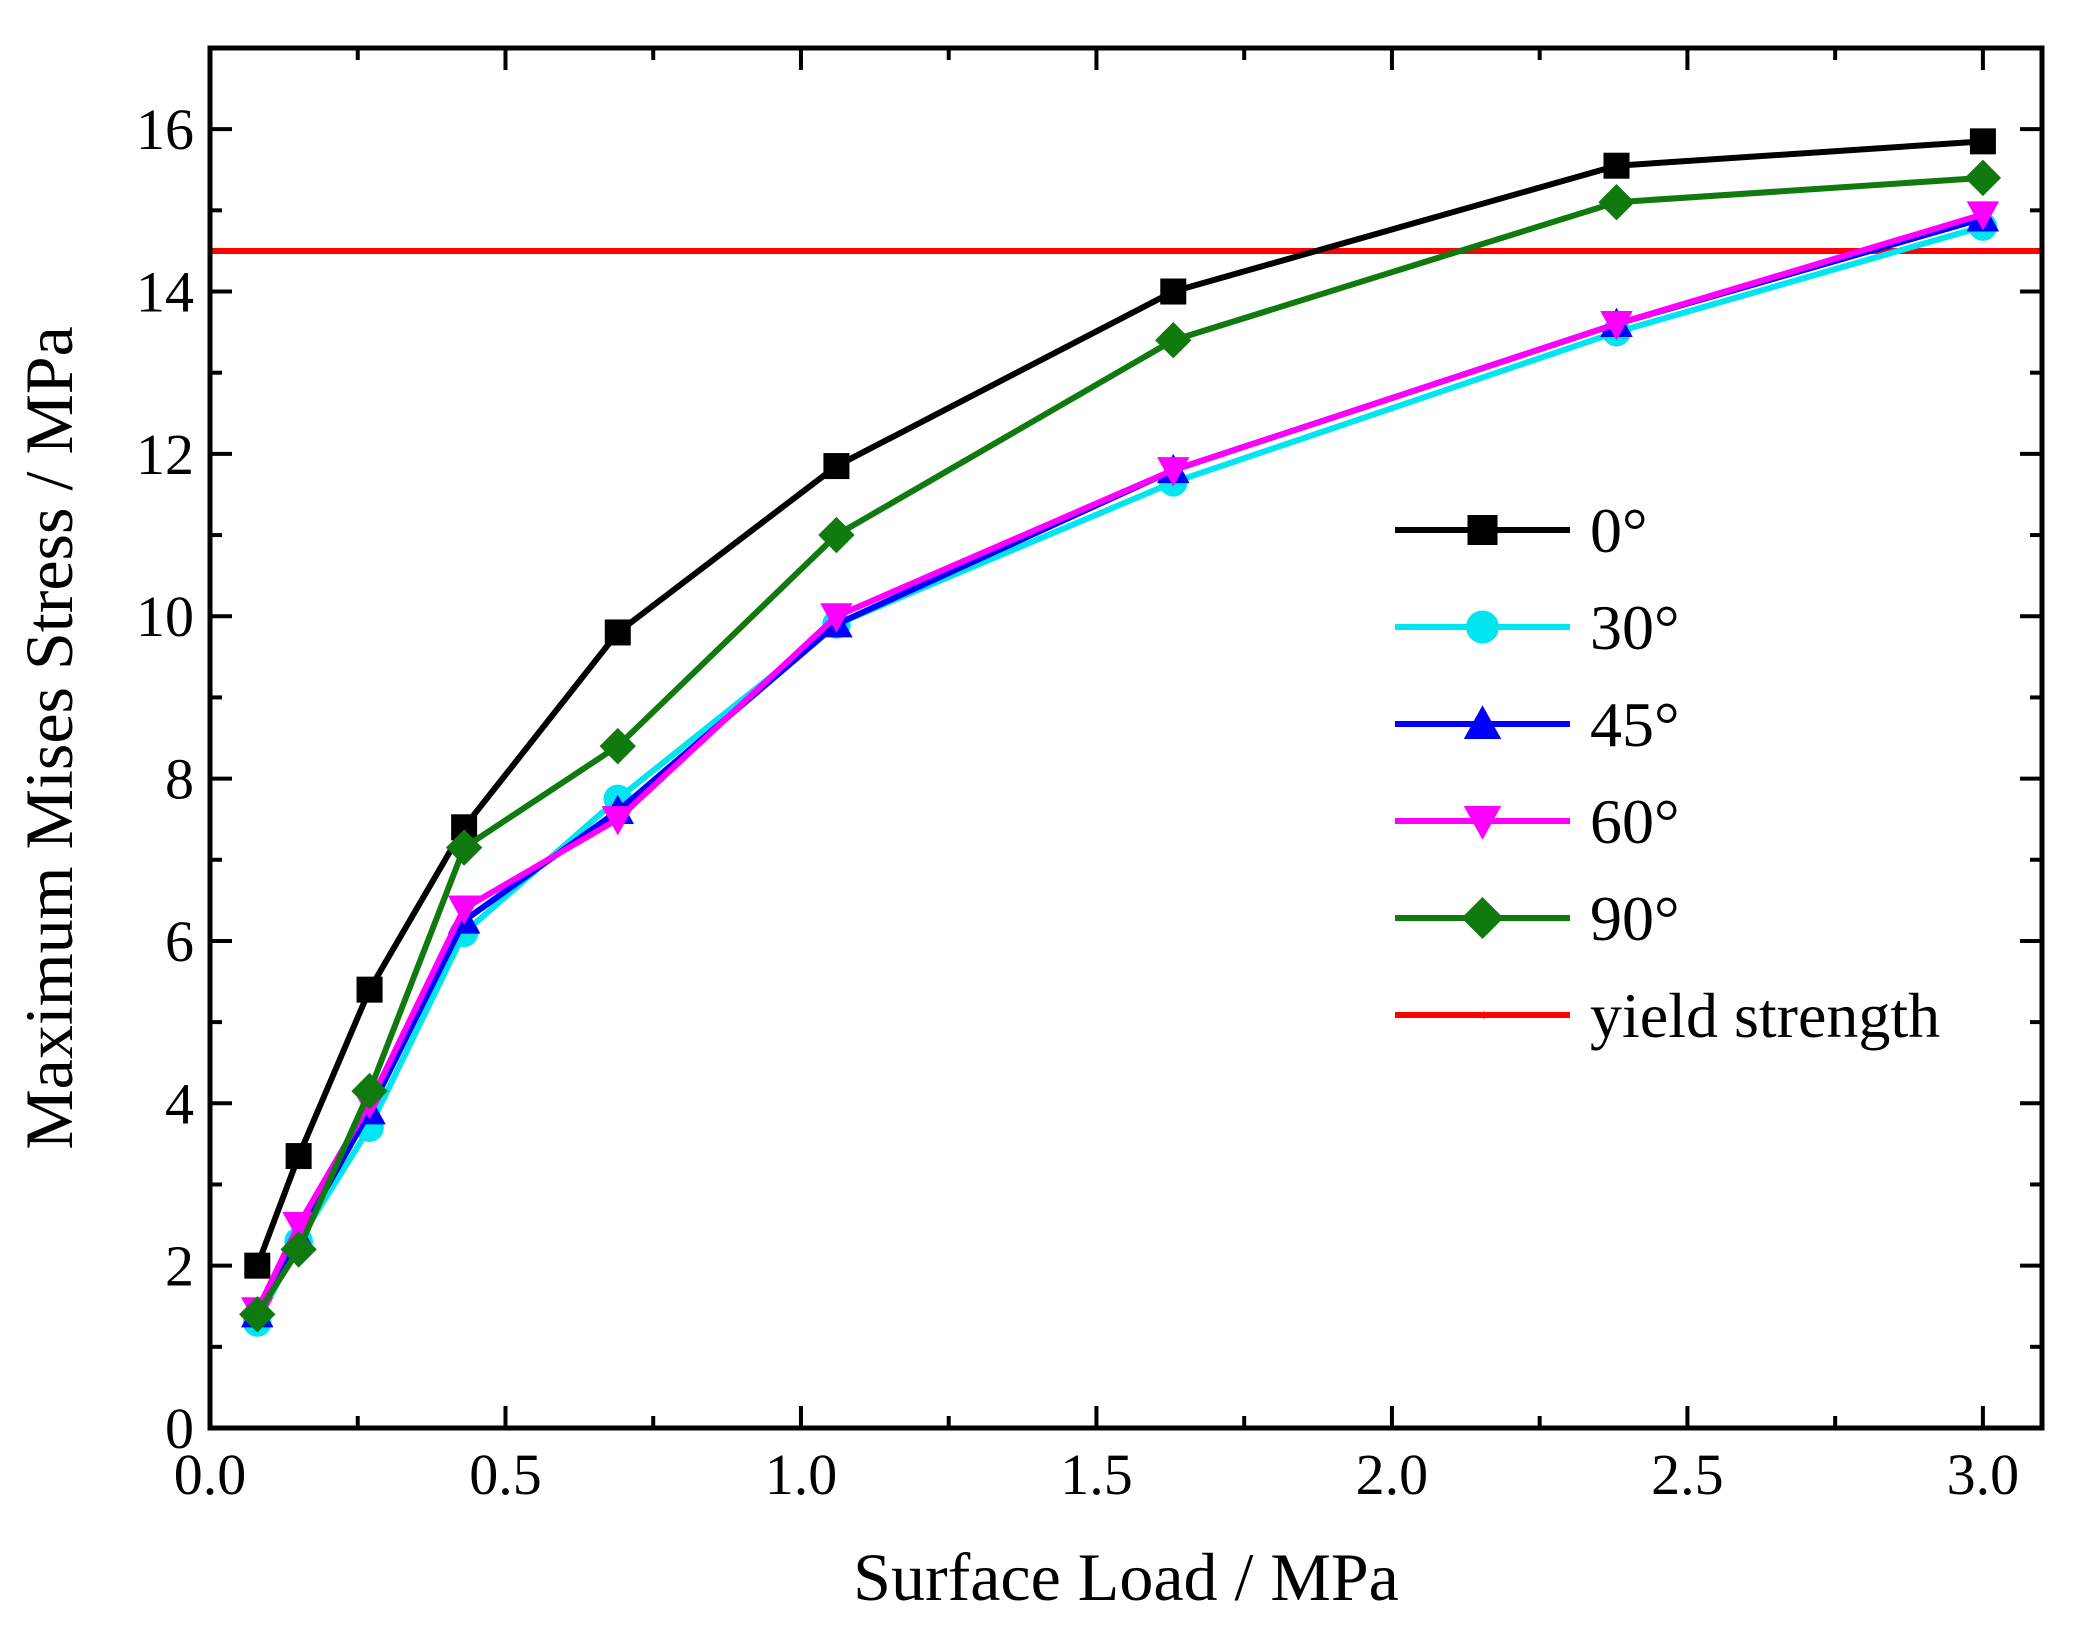 The image size is (2090, 1629). Describe the element at coordinates (1635, 627) in the screenshot. I see `legend-label: 30°` at that location.